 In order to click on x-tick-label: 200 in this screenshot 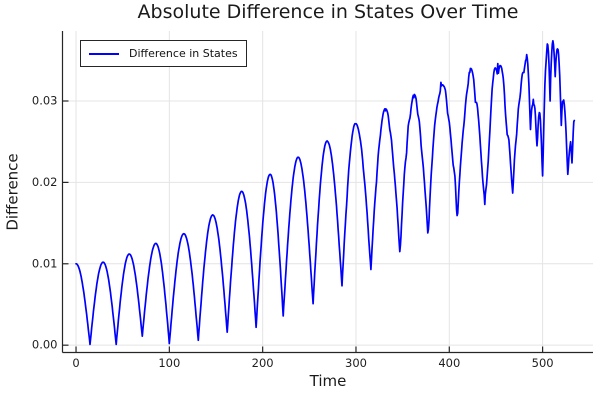, I will do `click(263, 363)`.